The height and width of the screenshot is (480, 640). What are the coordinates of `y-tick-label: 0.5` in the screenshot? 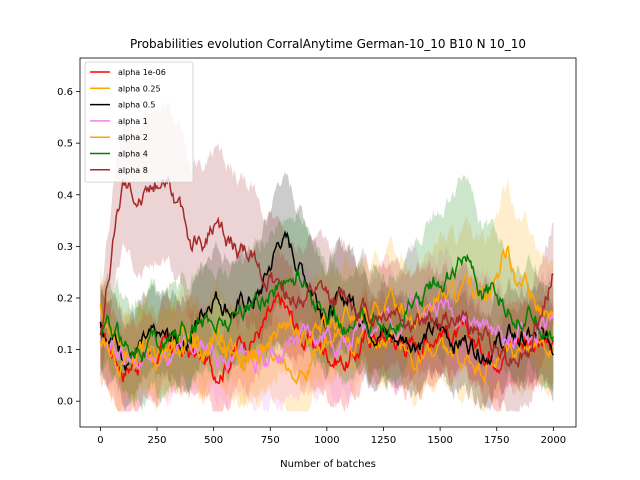 It's located at (65, 144).